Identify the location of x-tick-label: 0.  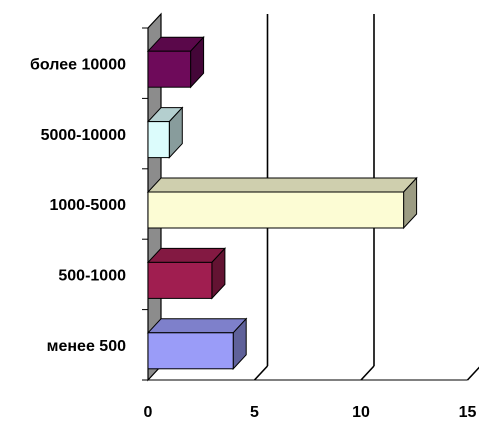
(148, 412).